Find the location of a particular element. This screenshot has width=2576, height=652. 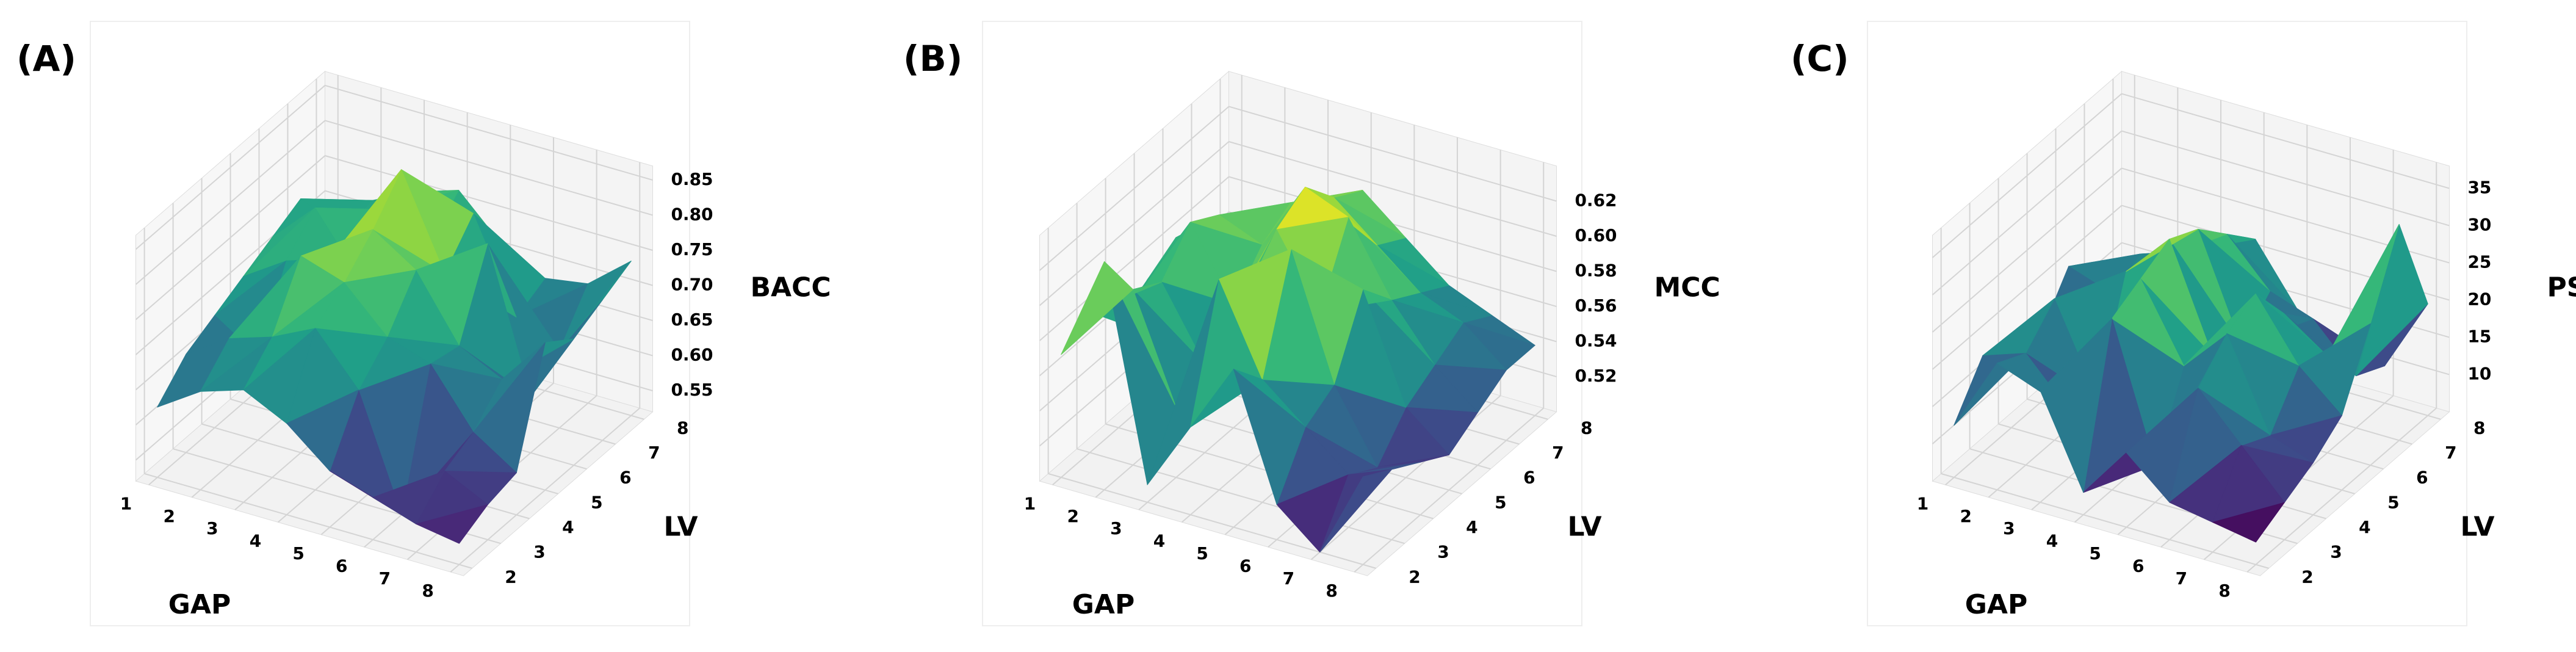

z-tick-label: 0.52 is located at coordinates (1596, 376).